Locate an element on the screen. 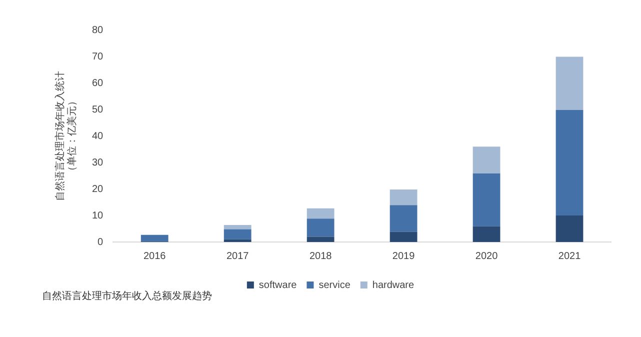 The image size is (641, 337). y-axis-title: 自然语言处理市场年收入统计（单位：亿美元） is located at coordinates (66, 136).